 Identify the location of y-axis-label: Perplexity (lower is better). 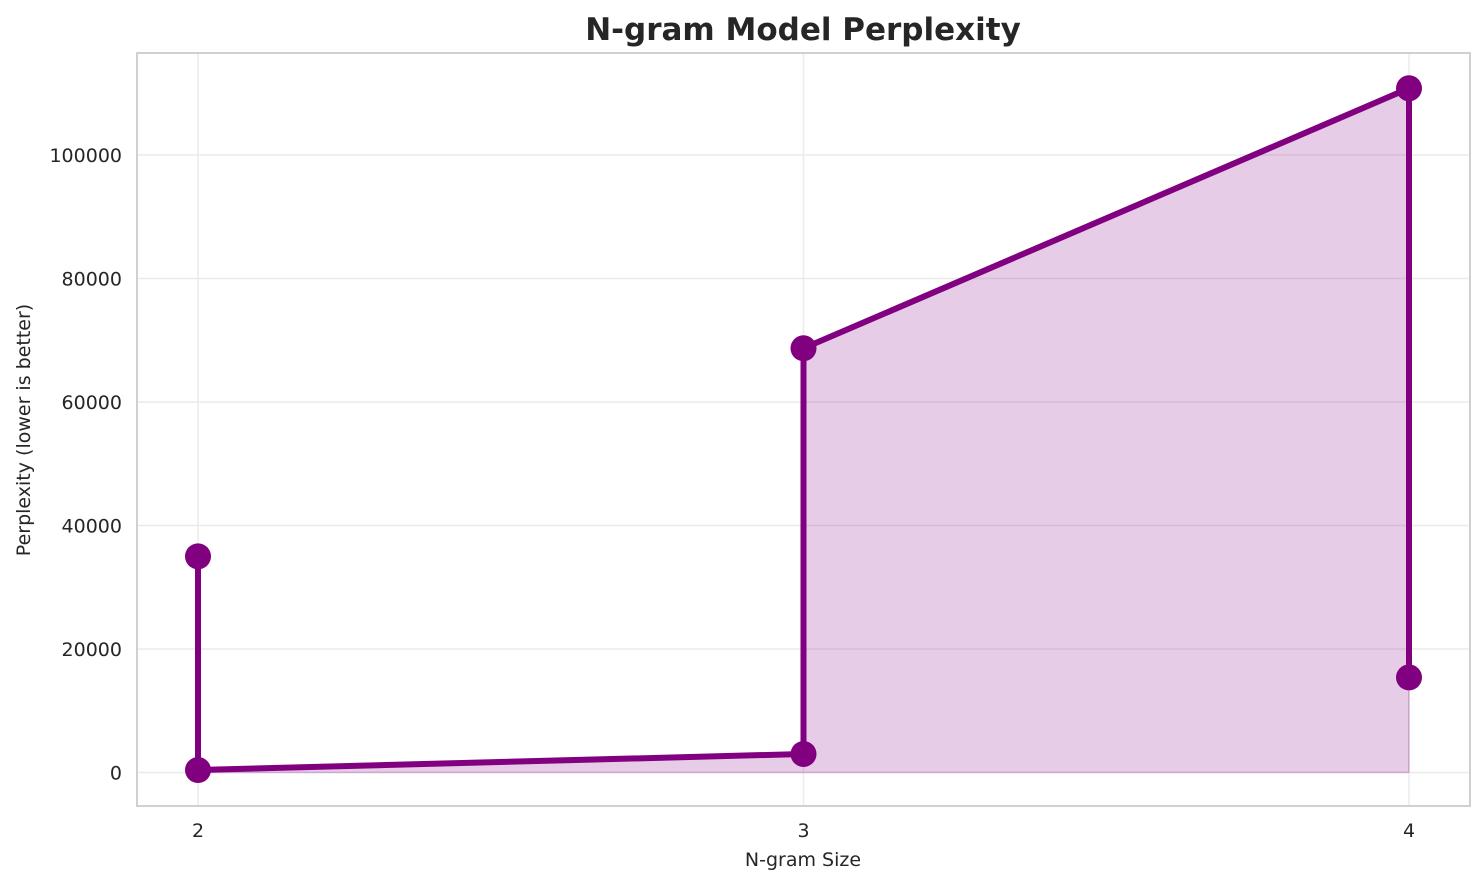
(24, 430).